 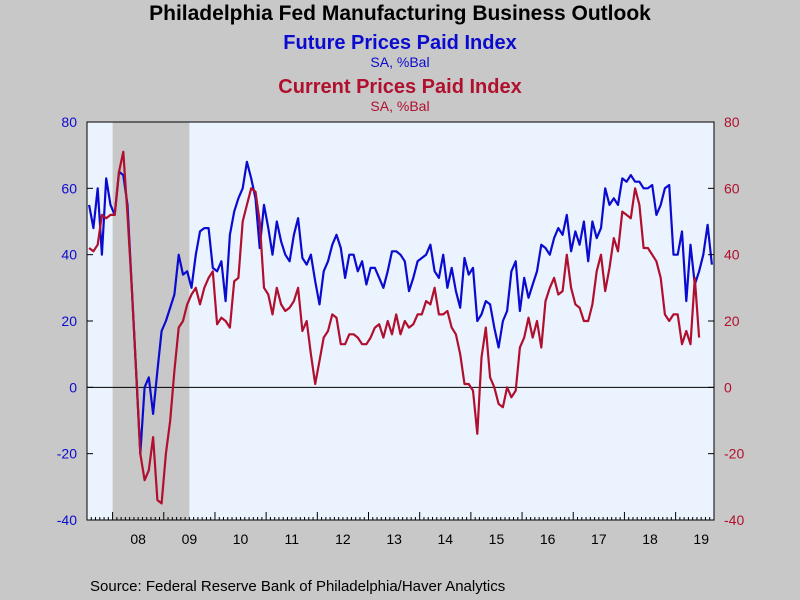 I want to click on future-series-title: Future Prices Paid Index, so click(x=400, y=43).